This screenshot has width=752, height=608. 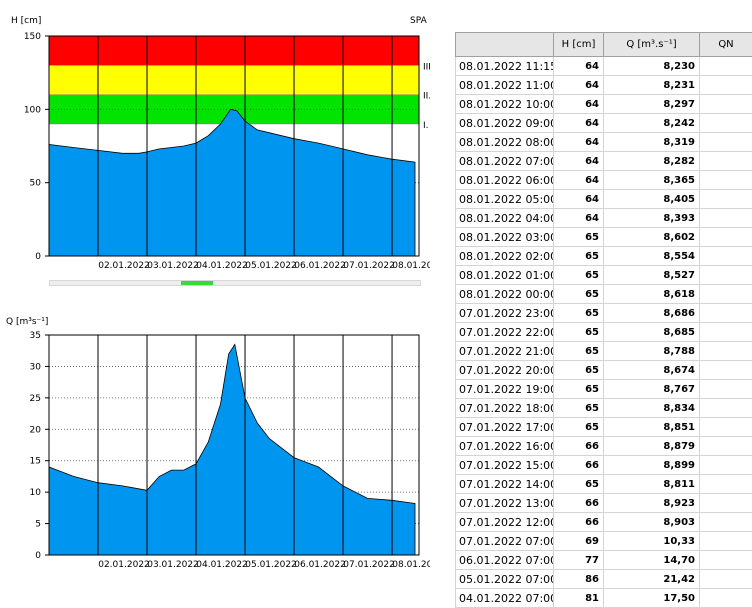 What do you see at coordinates (36, 184) in the screenshot?
I see `y-tick-label: 50` at bounding box center [36, 184].